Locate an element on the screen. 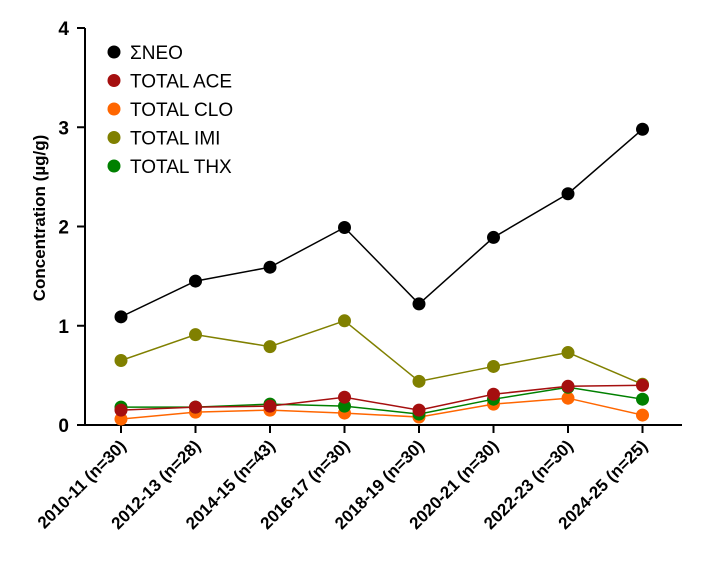 The width and height of the screenshot is (702, 574). y-axis-title: Concentration (µg/g) is located at coordinates (39, 218).